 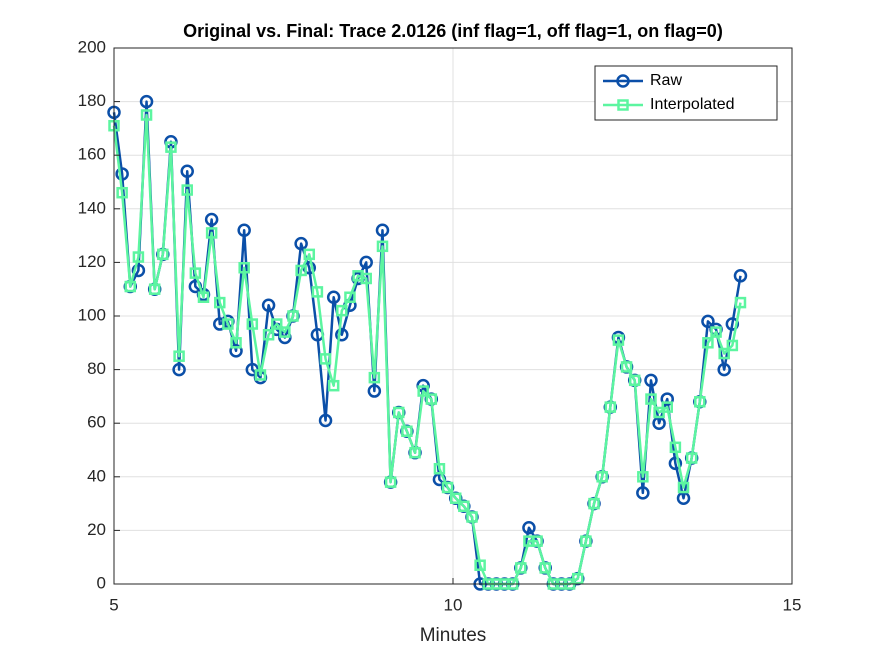 What do you see at coordinates (92, 100) in the screenshot?
I see `y-tick-label: 180` at bounding box center [92, 100].